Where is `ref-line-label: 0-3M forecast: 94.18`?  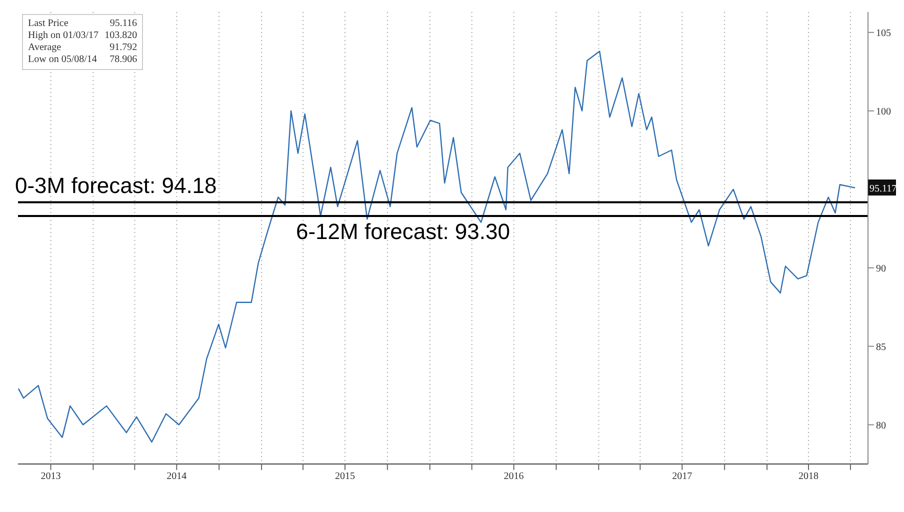 ref-line-label: 0-3M forecast: 94.18 is located at coordinates (116, 185).